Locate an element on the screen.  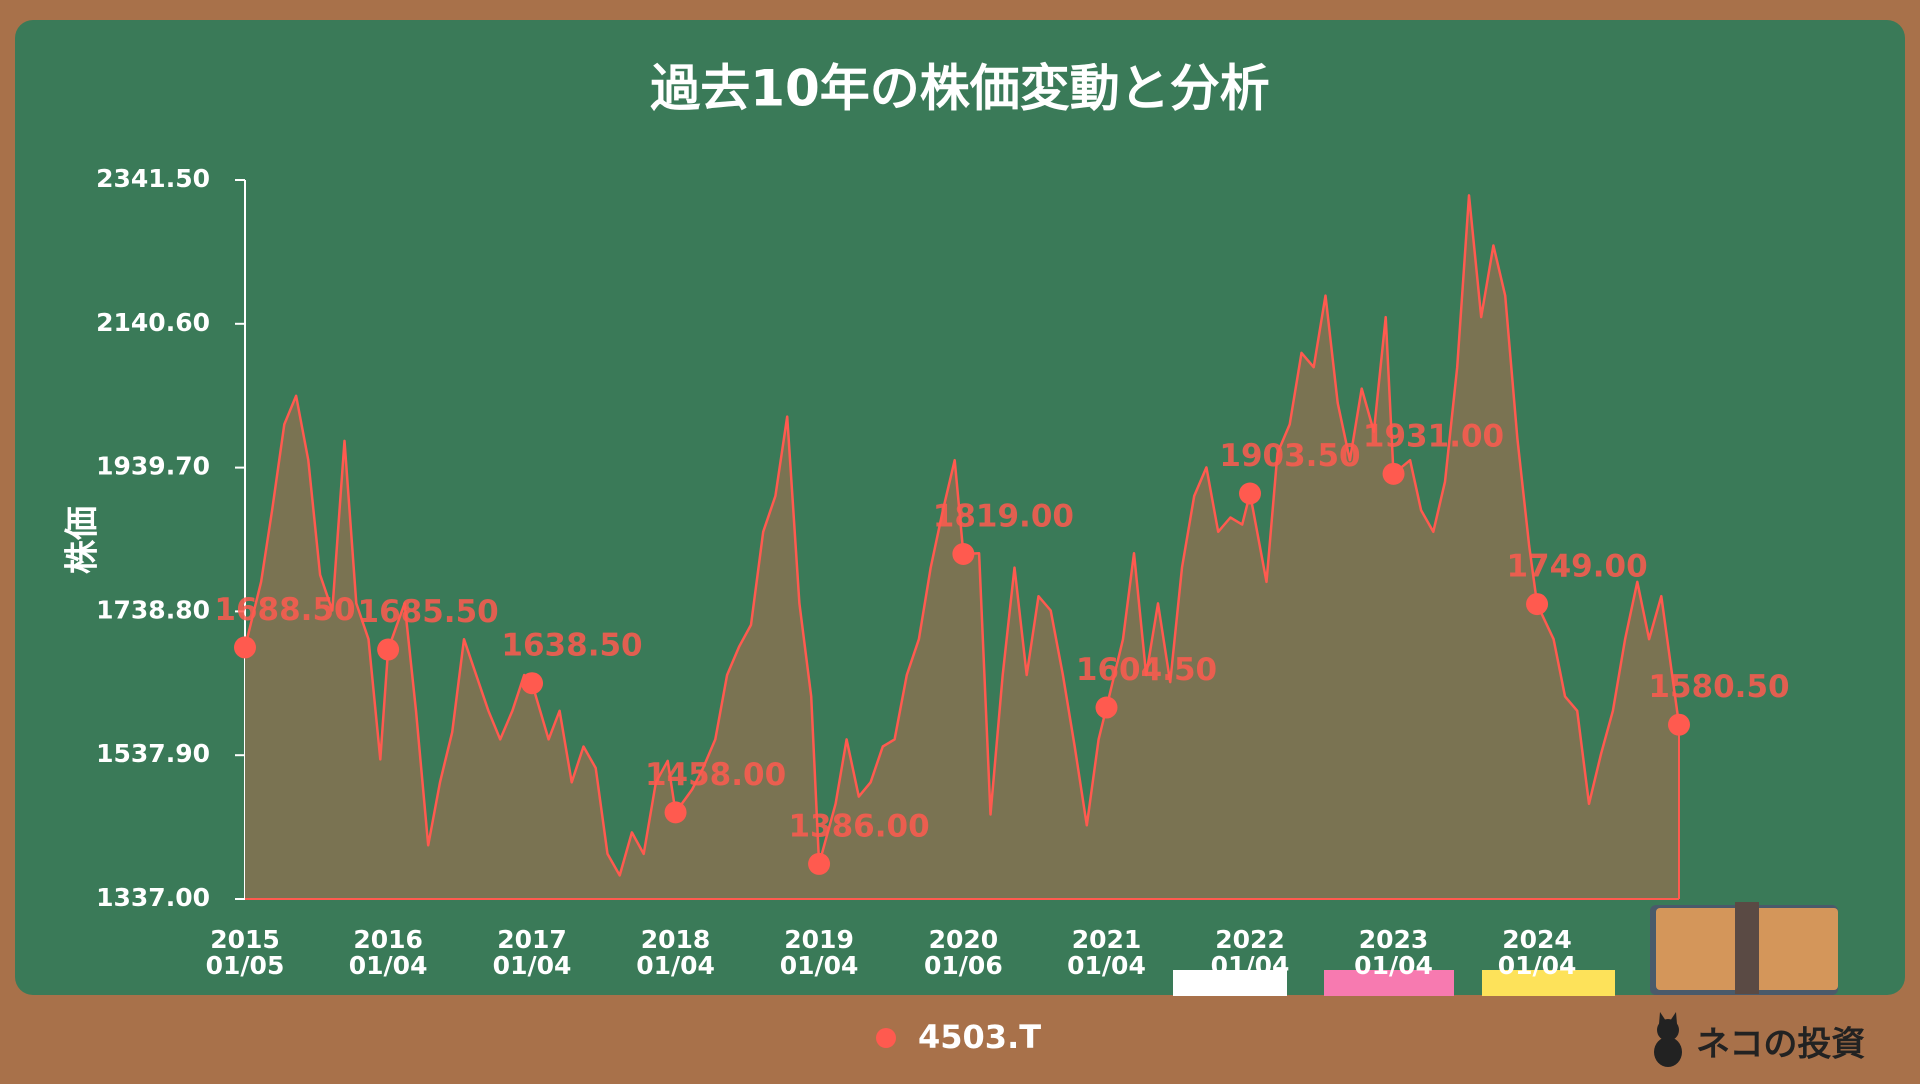
chalk-white is located at coordinates (1230, 983).